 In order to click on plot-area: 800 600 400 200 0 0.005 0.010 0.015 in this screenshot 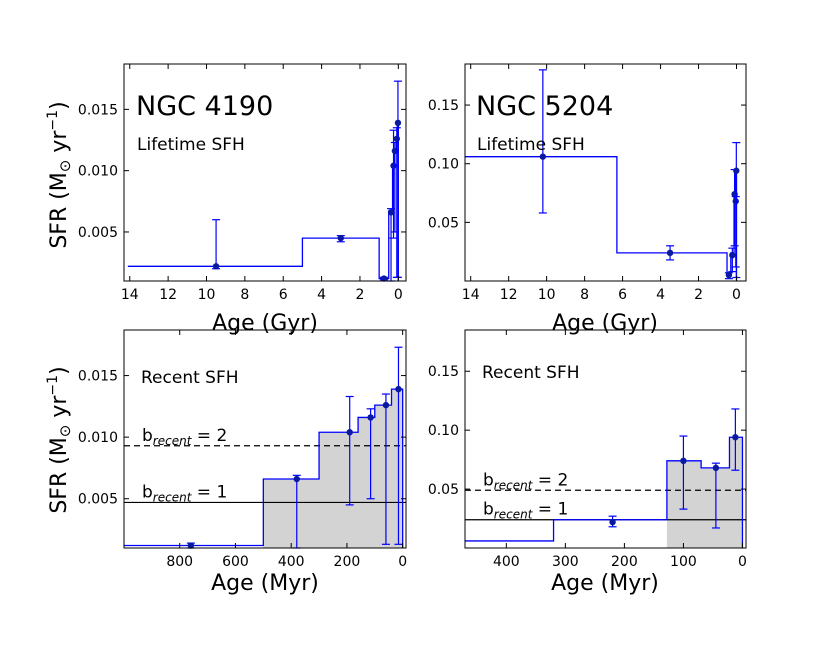, I will do `click(242, 449)`.